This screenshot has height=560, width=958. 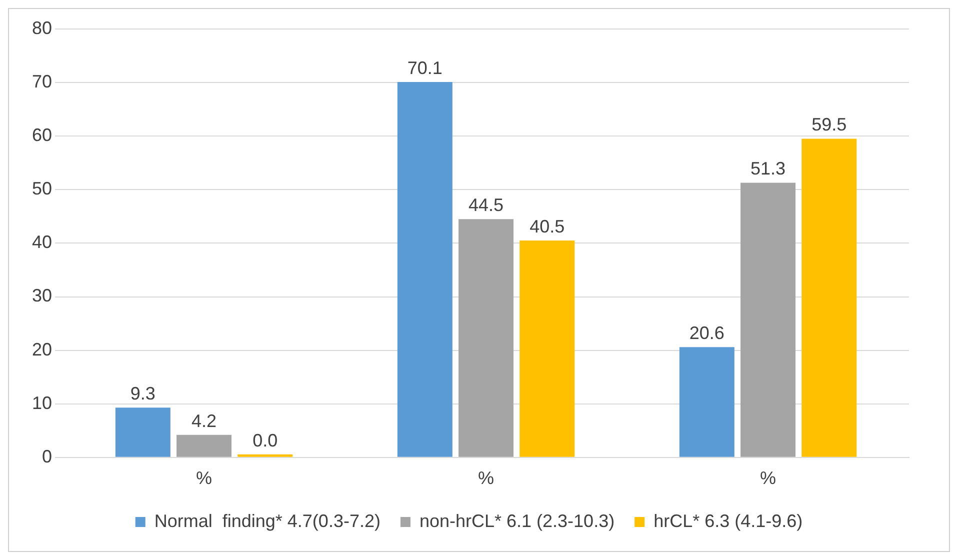 I want to click on data-label: 70.1, so click(x=424, y=68).